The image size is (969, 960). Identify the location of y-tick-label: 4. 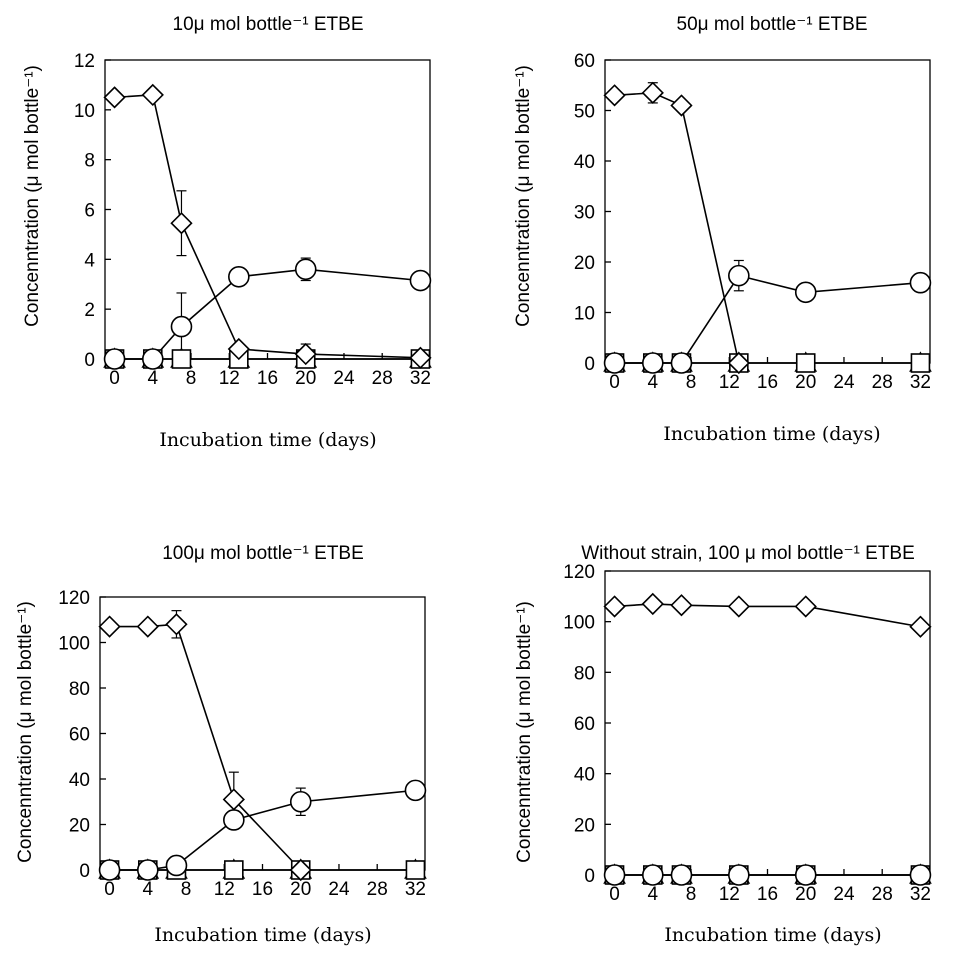
(89, 260).